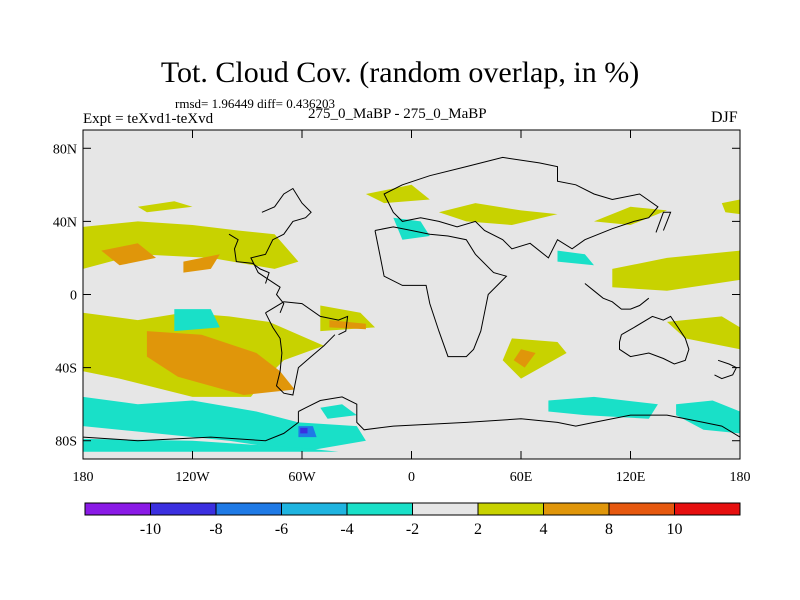  I want to click on season-label: DJF, so click(724, 117).